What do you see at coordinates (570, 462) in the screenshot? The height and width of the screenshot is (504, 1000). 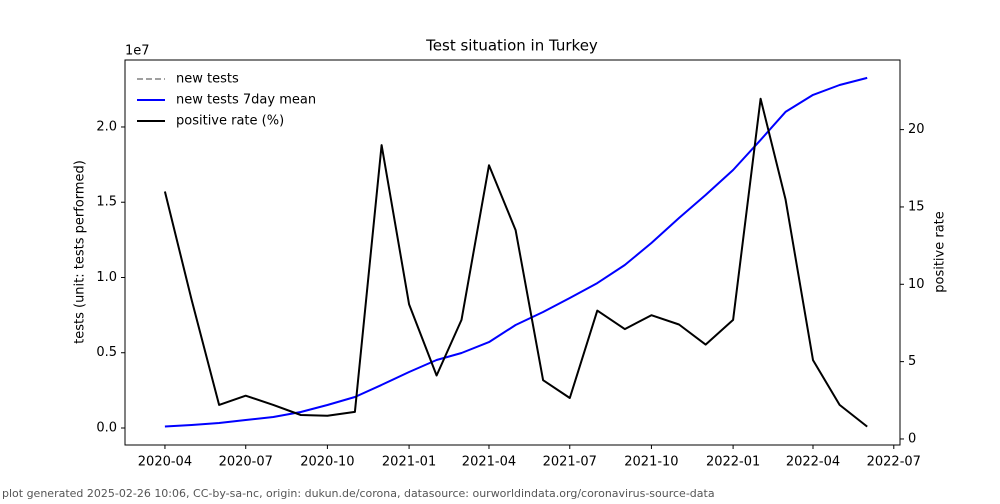 I see `x-tick-label: 2021-07` at bounding box center [570, 462].